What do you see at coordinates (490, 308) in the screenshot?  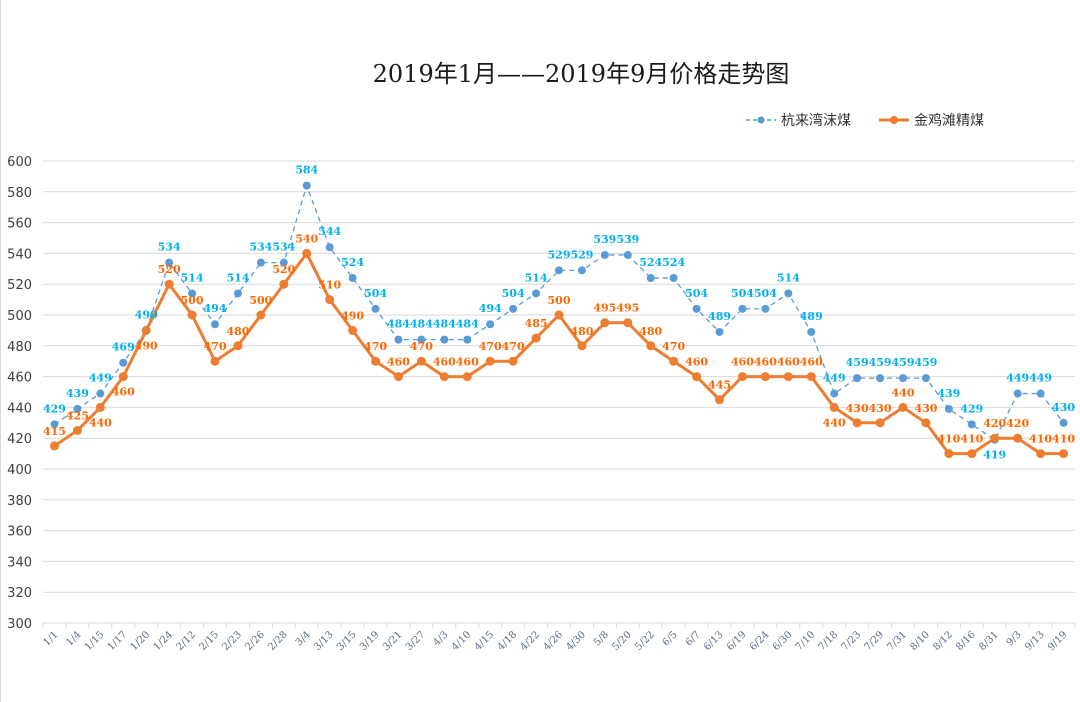 I see `data-label-series-1: 494` at bounding box center [490, 308].